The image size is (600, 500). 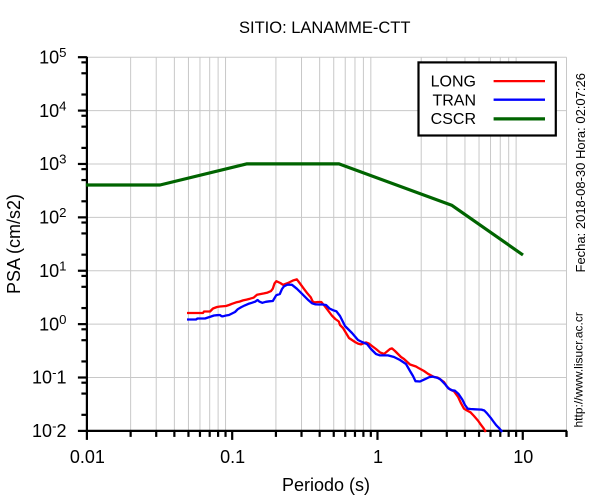 What do you see at coordinates (49, 430) in the screenshot?
I see `svg-text: 10⁻²` at bounding box center [49, 430].